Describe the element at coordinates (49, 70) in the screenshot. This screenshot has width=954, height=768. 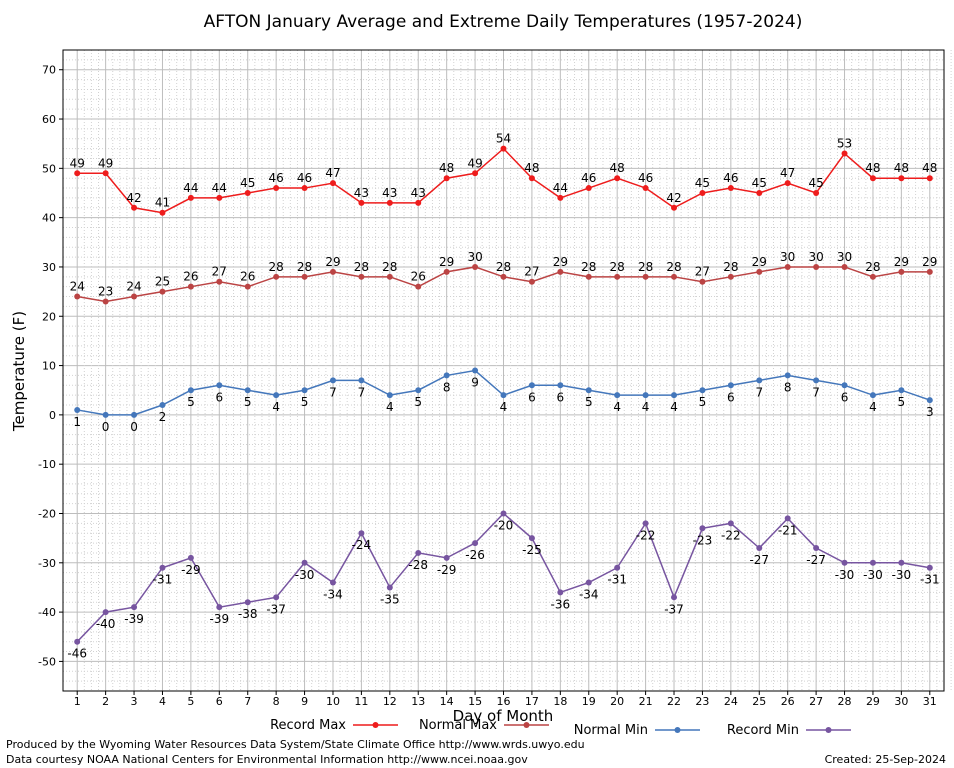
I see `y-tick-label: 70` at that location.